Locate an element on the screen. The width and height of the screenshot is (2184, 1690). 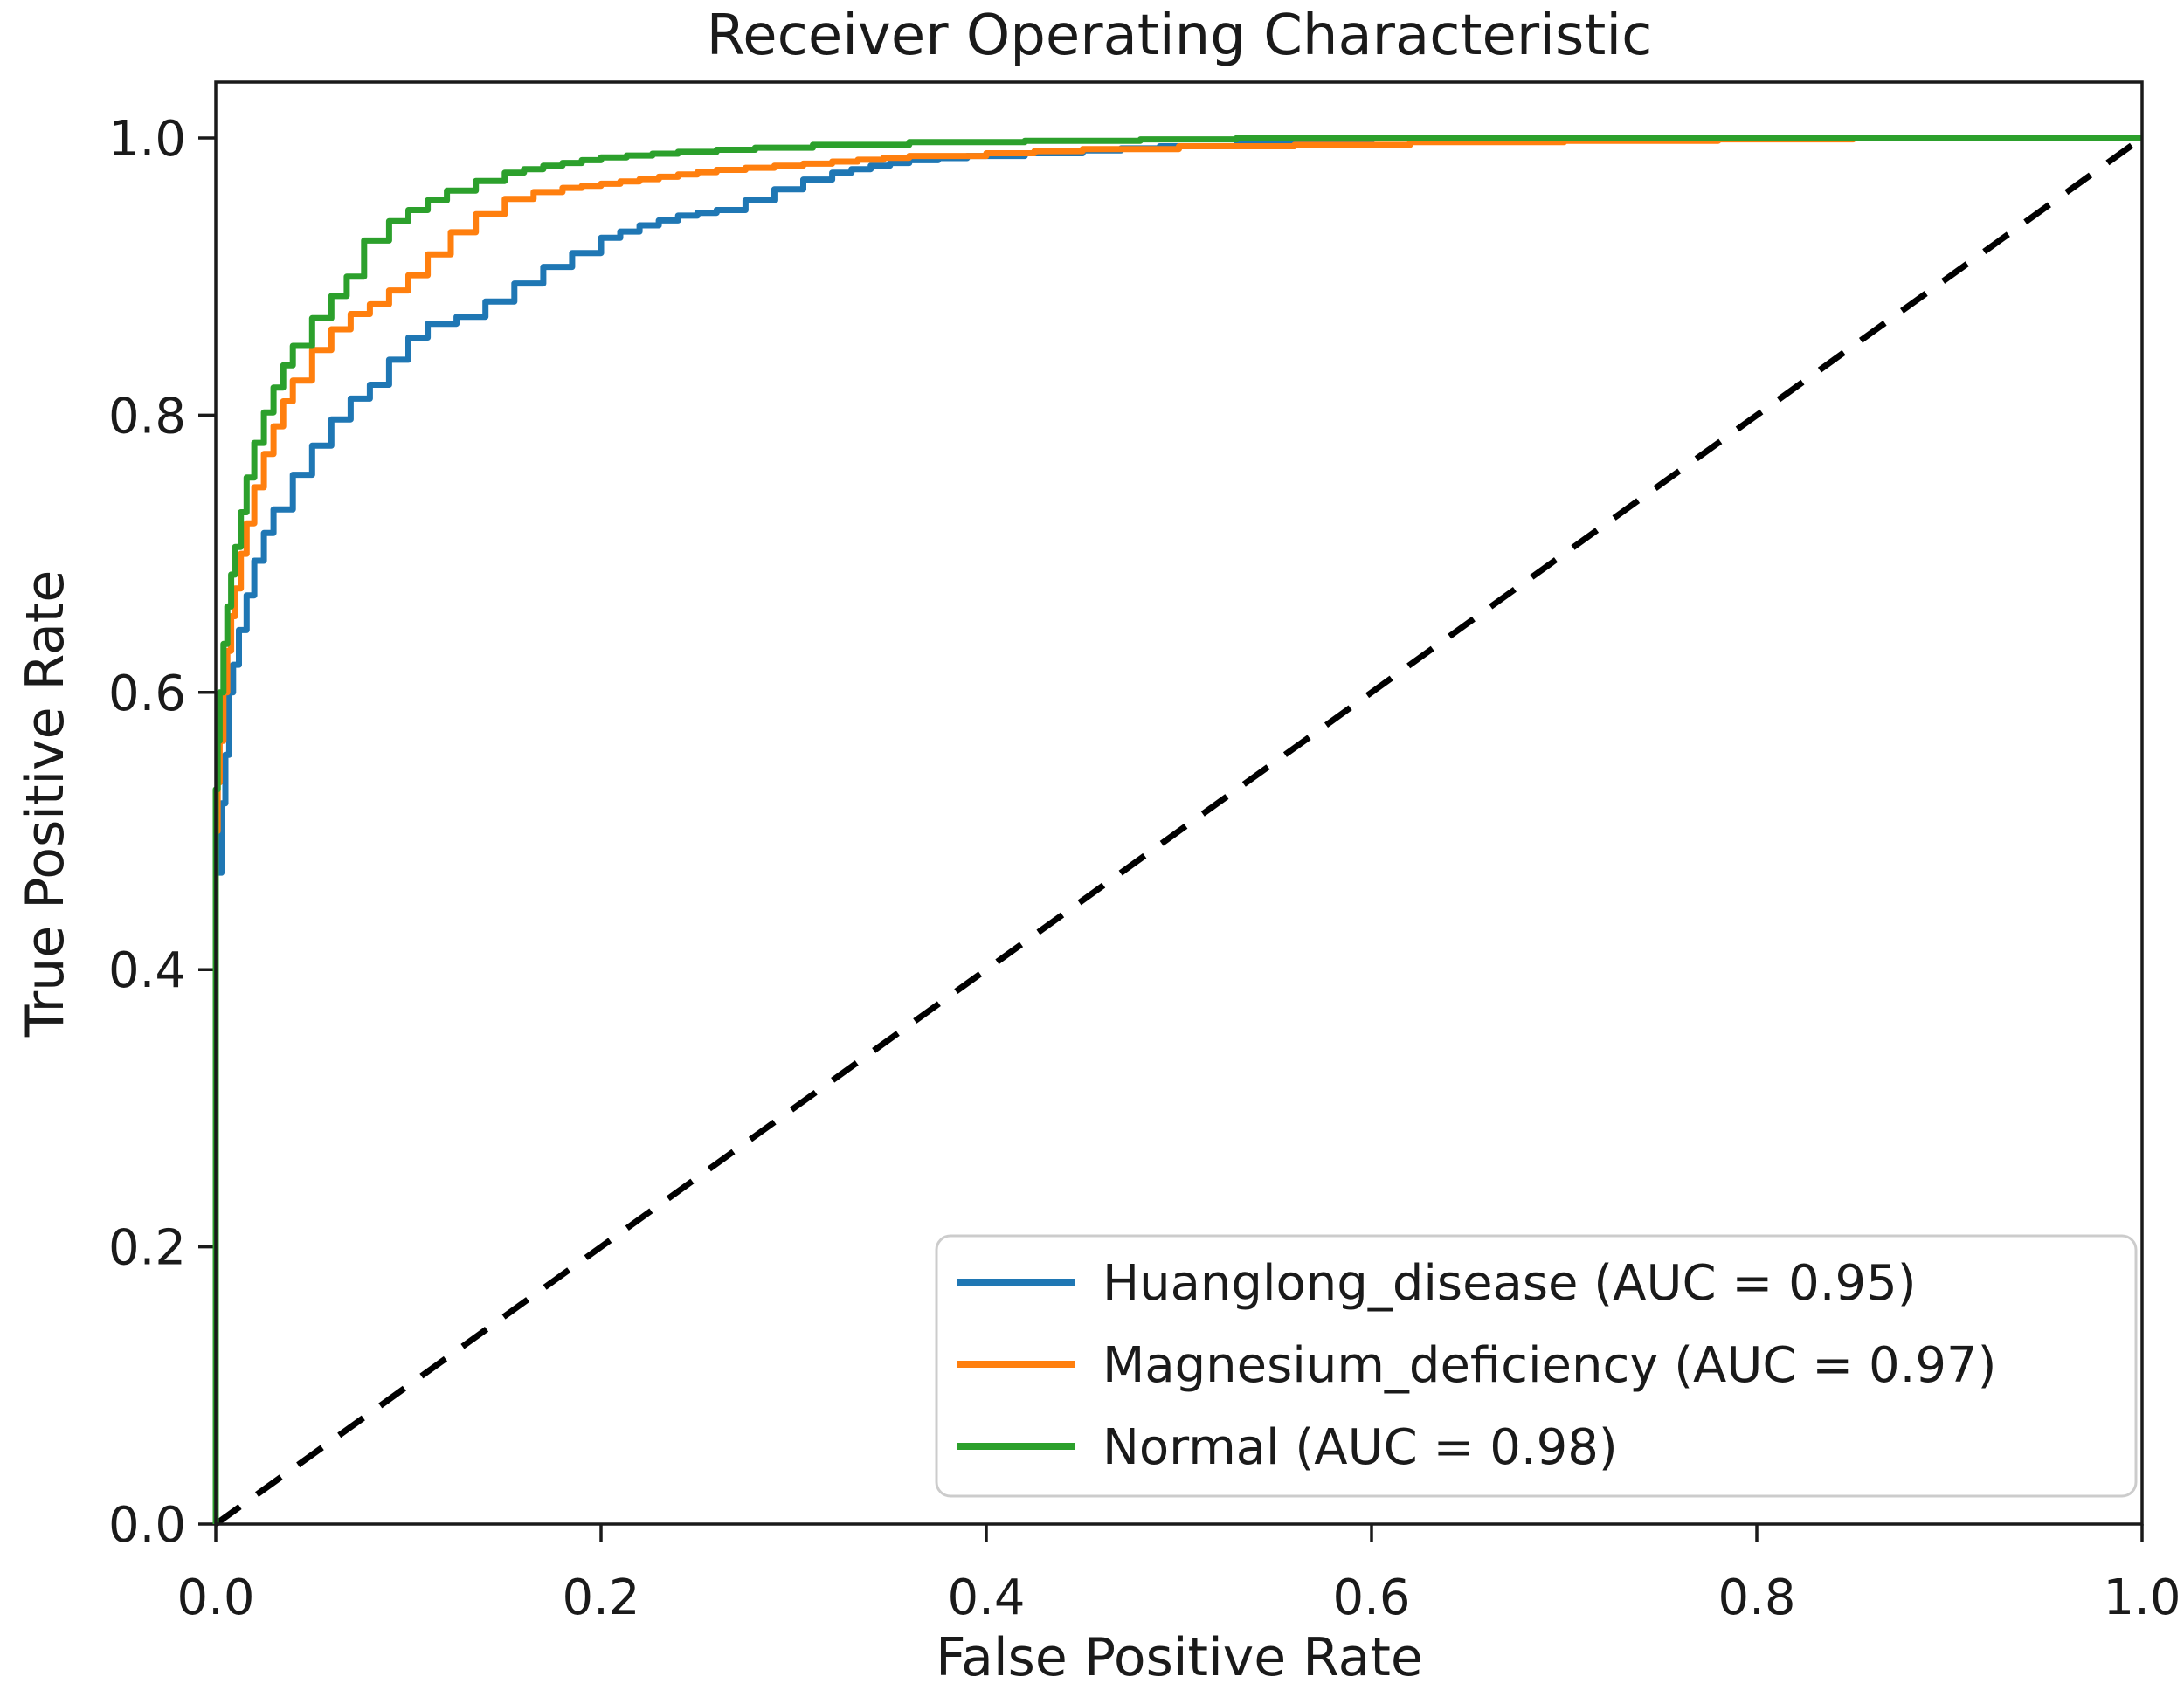
x-tick-label: 0.6 is located at coordinates (1371, 1597).